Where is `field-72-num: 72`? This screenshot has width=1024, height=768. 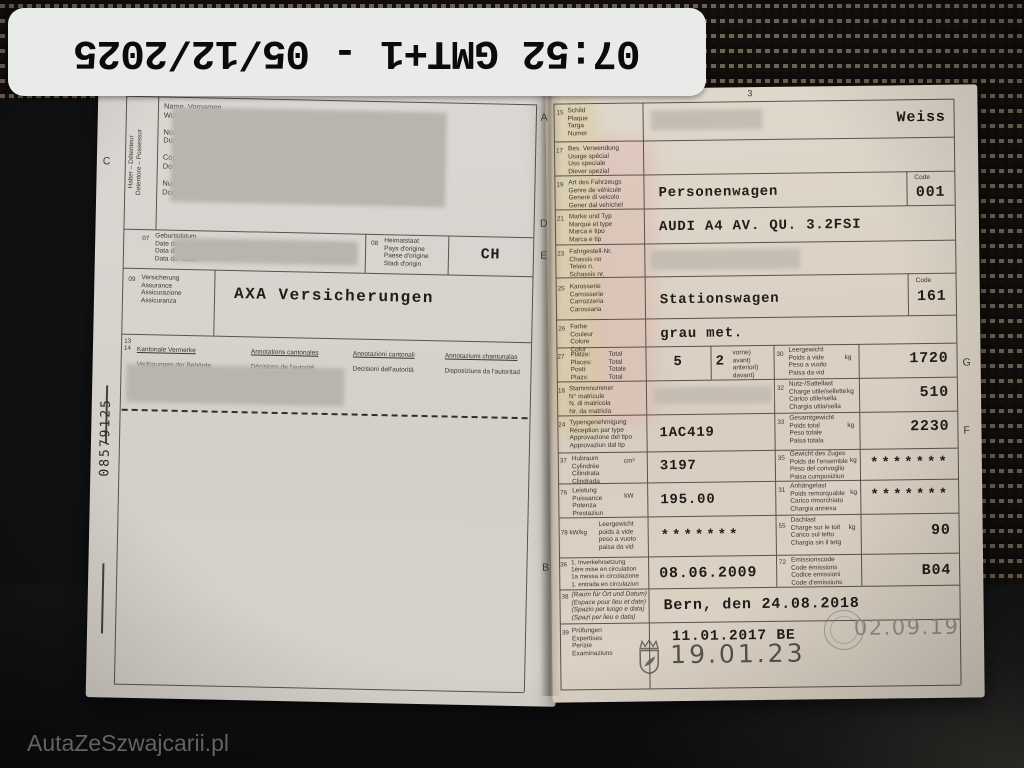 field-72-num: 72 is located at coordinates (783, 562).